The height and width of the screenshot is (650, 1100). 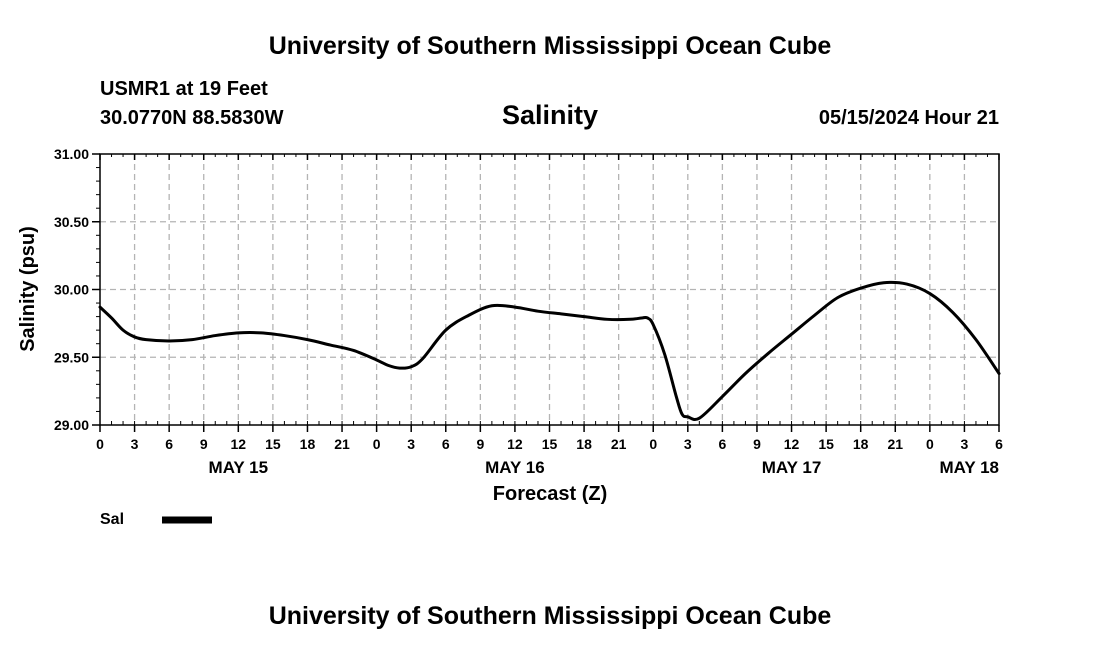 What do you see at coordinates (239, 467) in the screenshot?
I see `day-label: MAY 15` at bounding box center [239, 467].